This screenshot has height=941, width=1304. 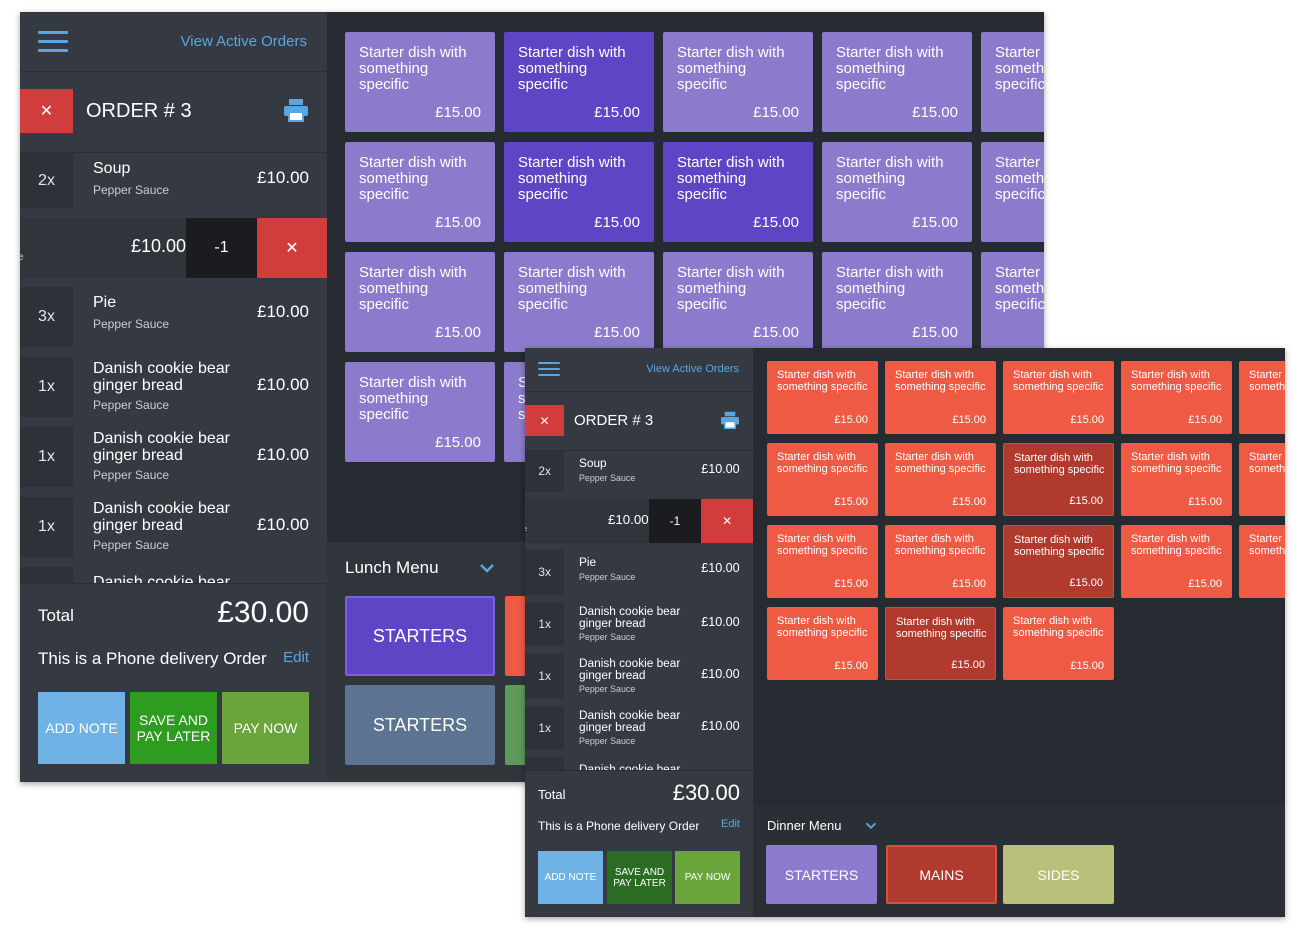 What do you see at coordinates (941, 874) in the screenshot?
I see `category-mains-button: MAINS` at bounding box center [941, 874].